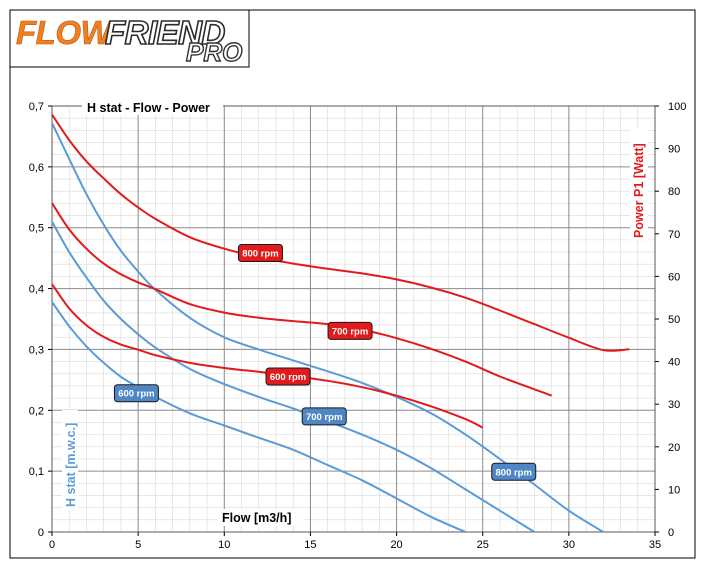 The width and height of the screenshot is (708, 566). Describe the element at coordinates (36, 411) in the screenshot. I see `y-tick-label: 0,2` at that location.